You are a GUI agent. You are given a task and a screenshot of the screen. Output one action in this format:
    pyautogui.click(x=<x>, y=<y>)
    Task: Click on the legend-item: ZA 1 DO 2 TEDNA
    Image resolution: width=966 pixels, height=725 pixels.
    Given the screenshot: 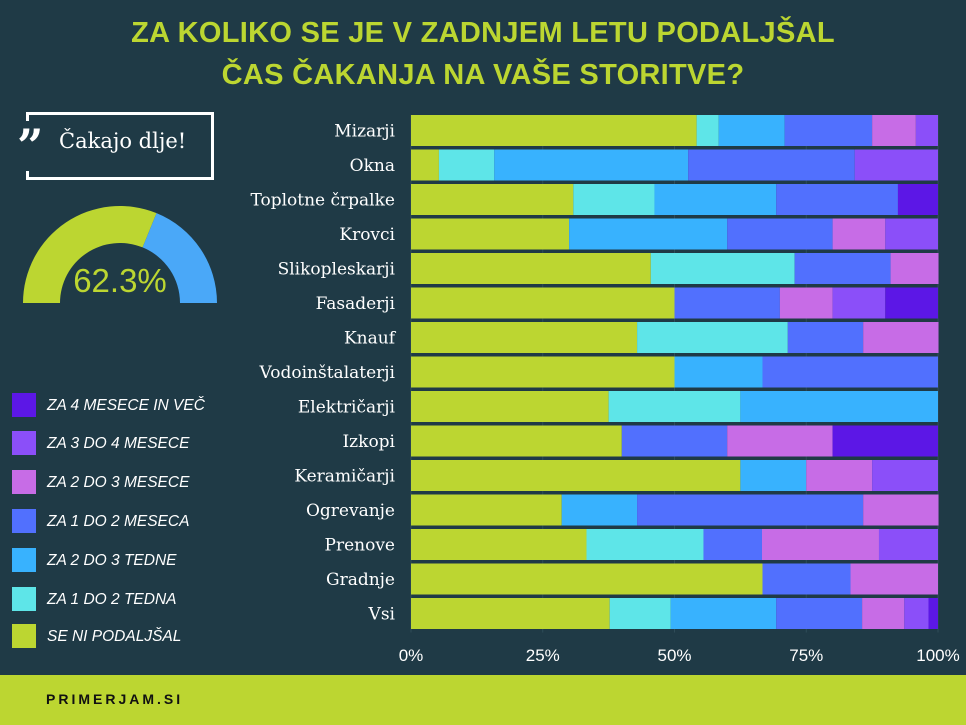 What is the action you would take?
    pyautogui.click(x=127, y=600)
    